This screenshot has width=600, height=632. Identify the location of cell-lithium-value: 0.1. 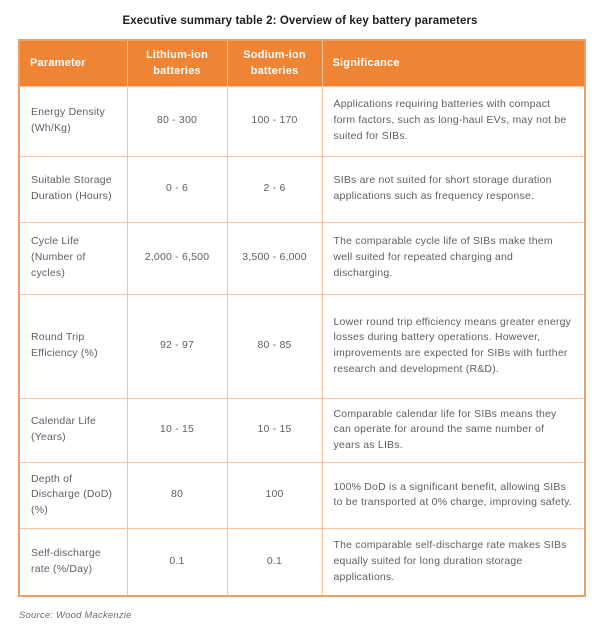
(177, 562).